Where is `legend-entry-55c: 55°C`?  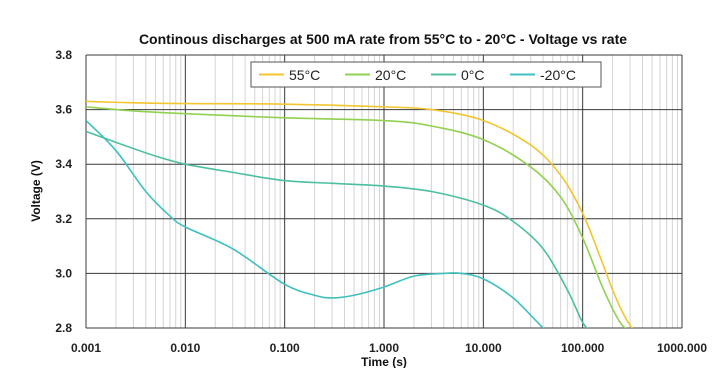 legend-entry-55c: 55°C is located at coordinates (289, 75).